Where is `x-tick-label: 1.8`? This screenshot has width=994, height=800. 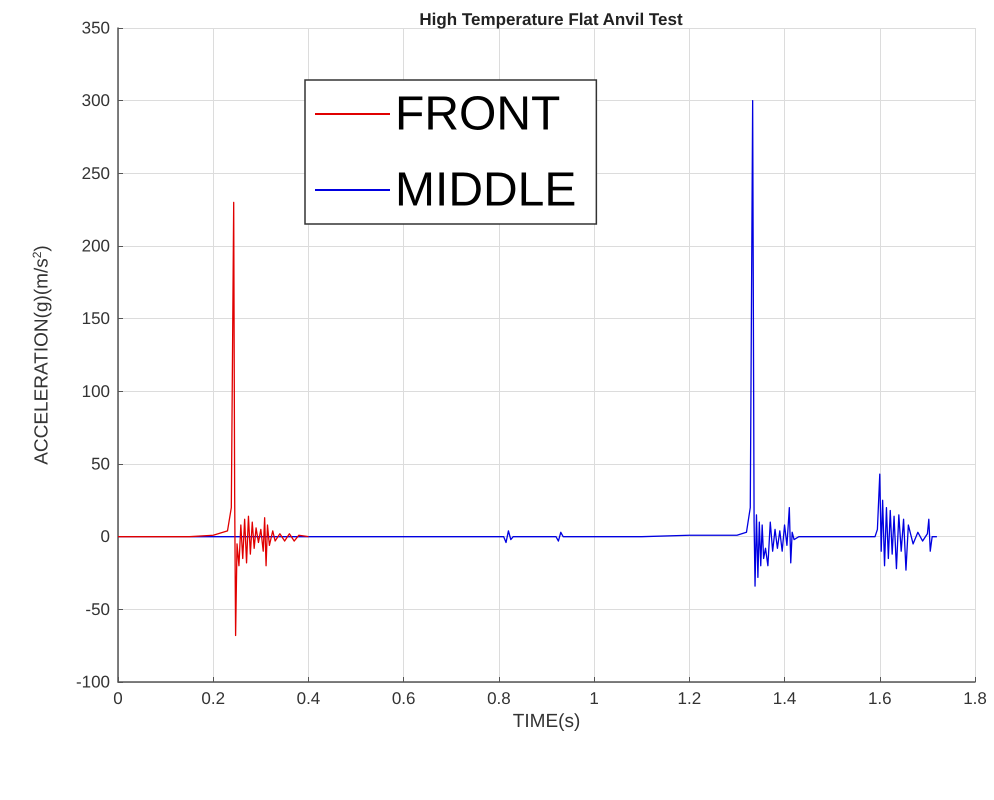
x-tick-label: 1.8 is located at coordinates (975, 698).